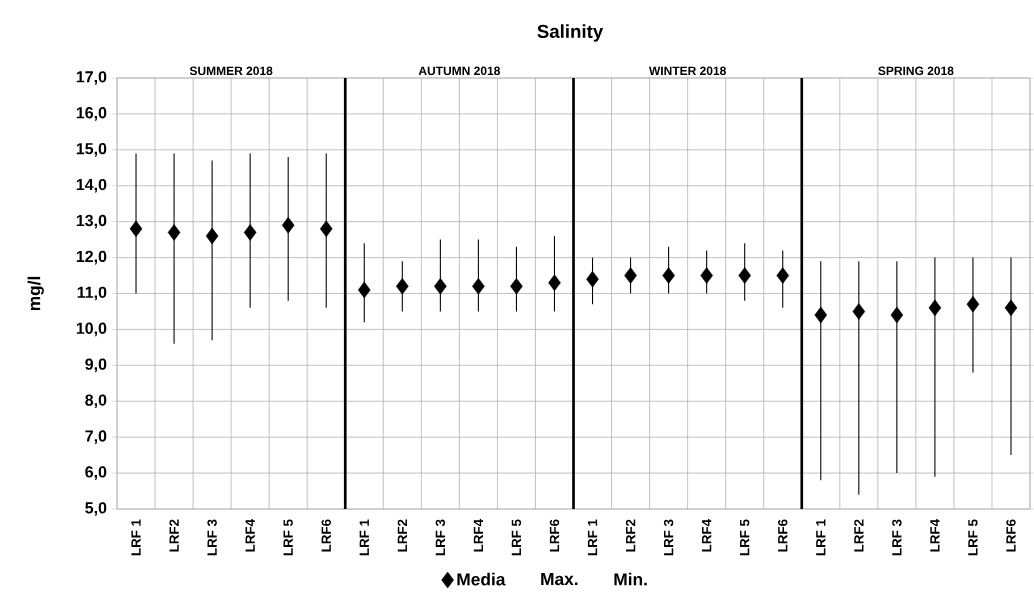 The width and height of the screenshot is (1034, 592). Describe the element at coordinates (91, 114) in the screenshot. I see `y-tick-label: 16,0` at that location.